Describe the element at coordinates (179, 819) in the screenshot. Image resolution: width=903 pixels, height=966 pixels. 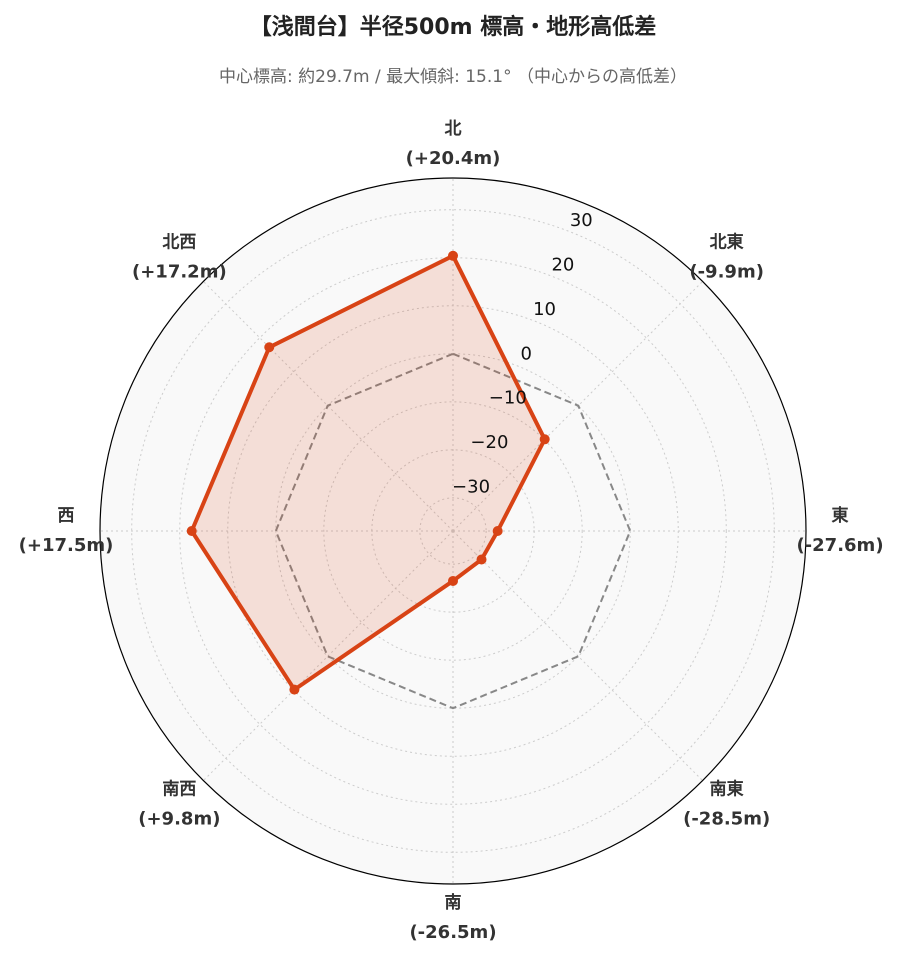
I see `value-label: (+9.8m)` at that location.